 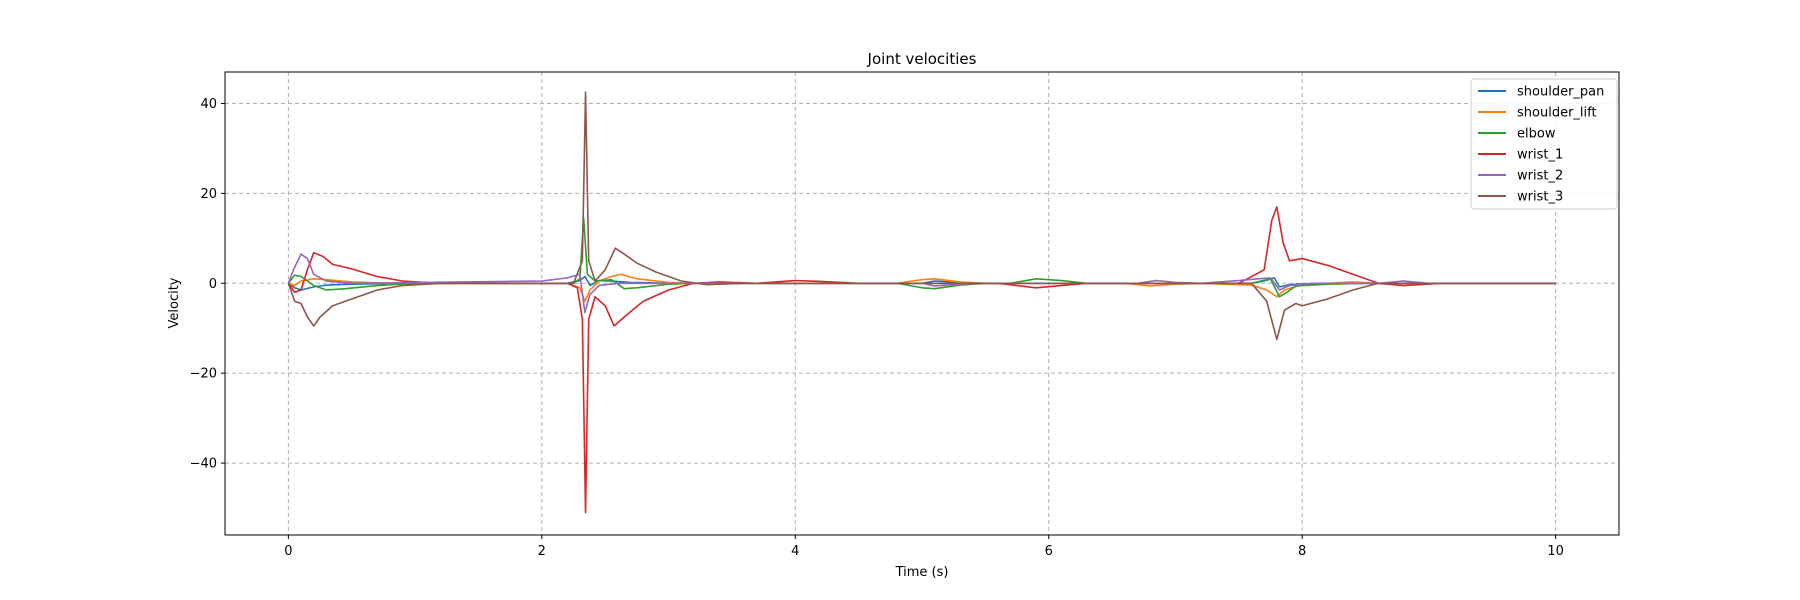 What do you see at coordinates (213, 284) in the screenshot?
I see `y-tick-label: 0` at bounding box center [213, 284].